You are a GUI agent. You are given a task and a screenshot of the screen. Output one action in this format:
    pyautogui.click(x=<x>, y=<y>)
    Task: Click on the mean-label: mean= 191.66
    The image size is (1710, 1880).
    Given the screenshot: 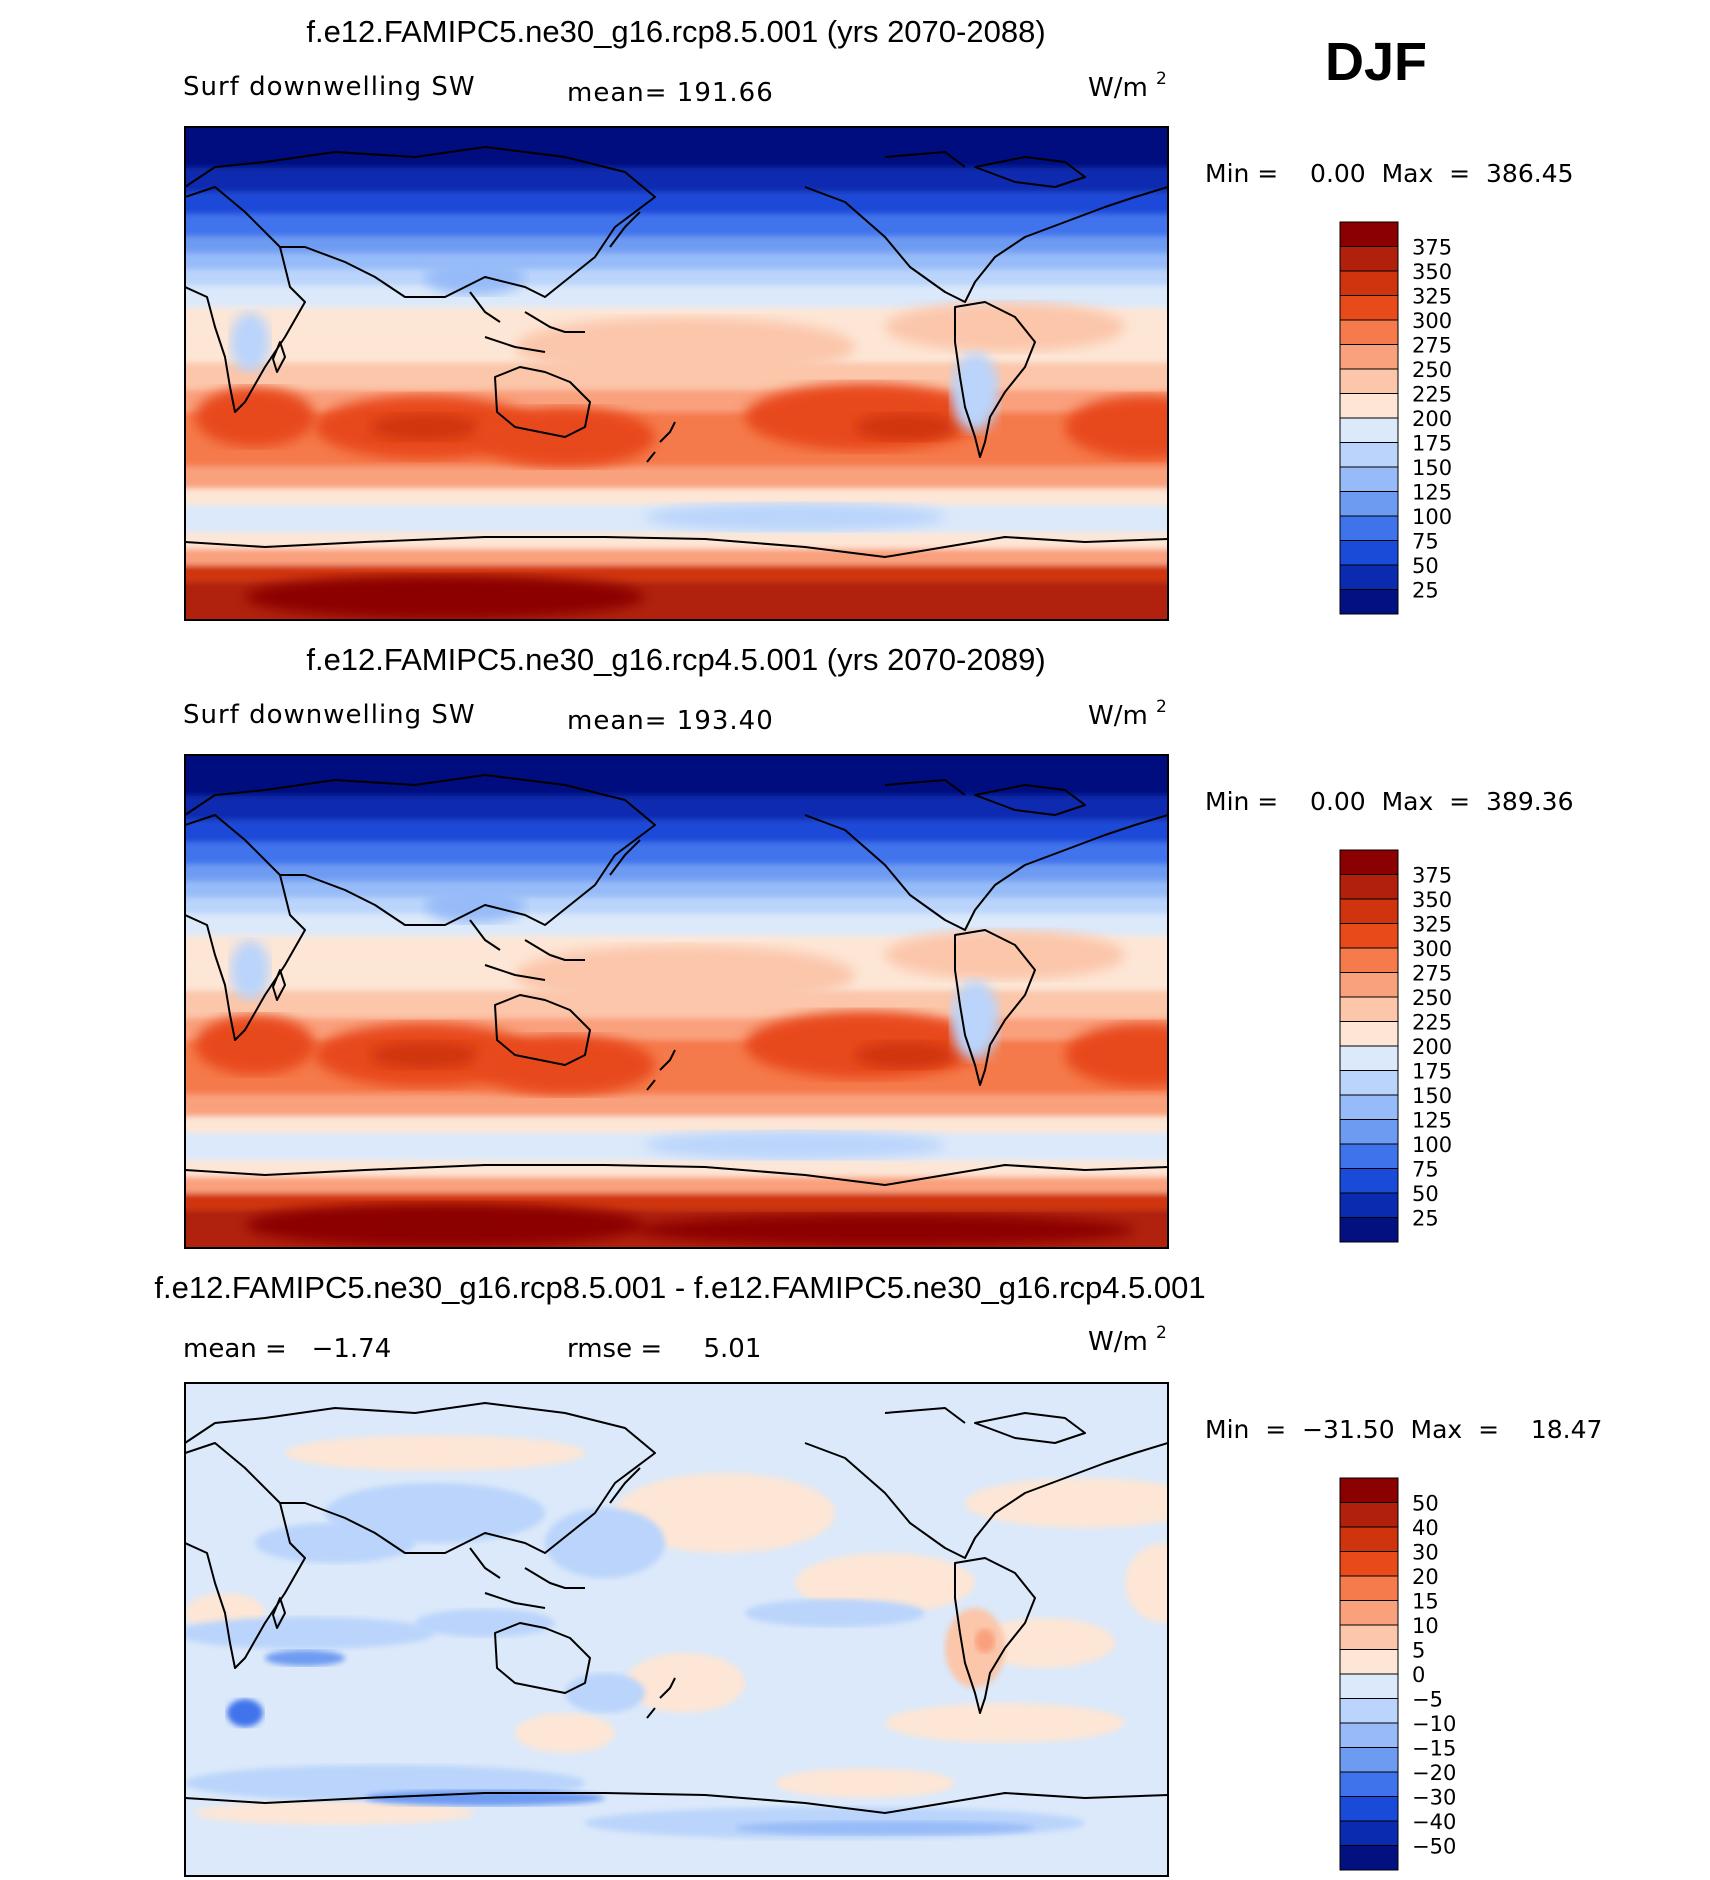 What is the action you would take?
    pyautogui.click(x=670, y=93)
    